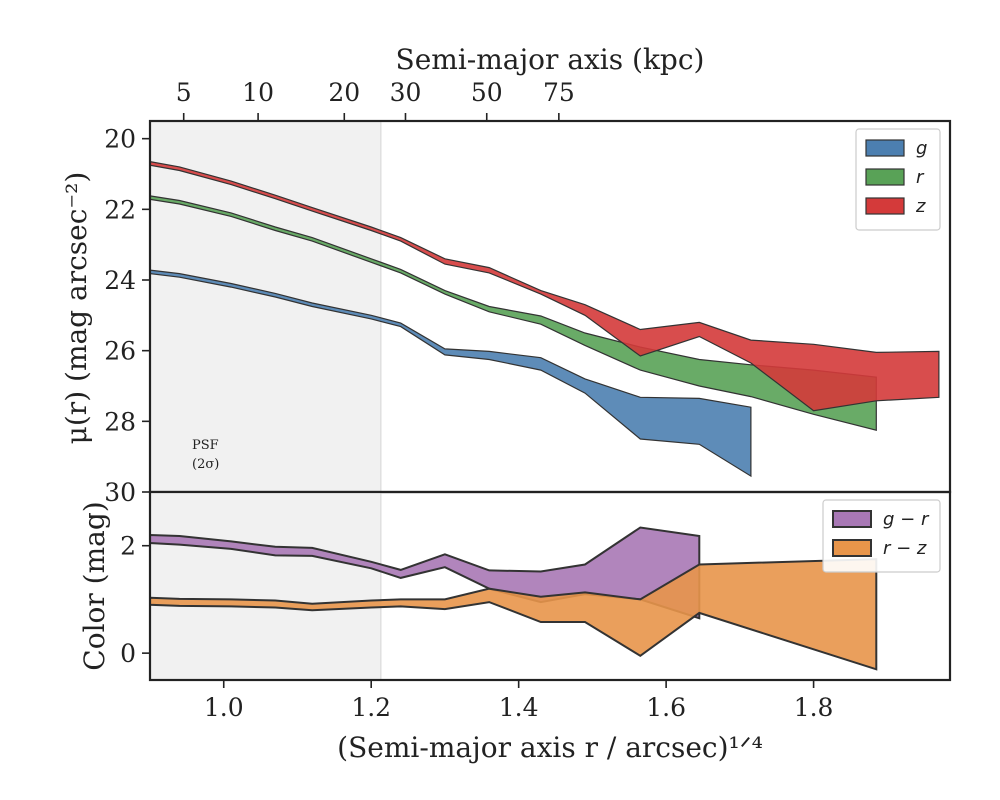 This screenshot has height=800, width=1000. What do you see at coordinates (128, 546) in the screenshot?
I see `y-tick-label: 2` at bounding box center [128, 546].